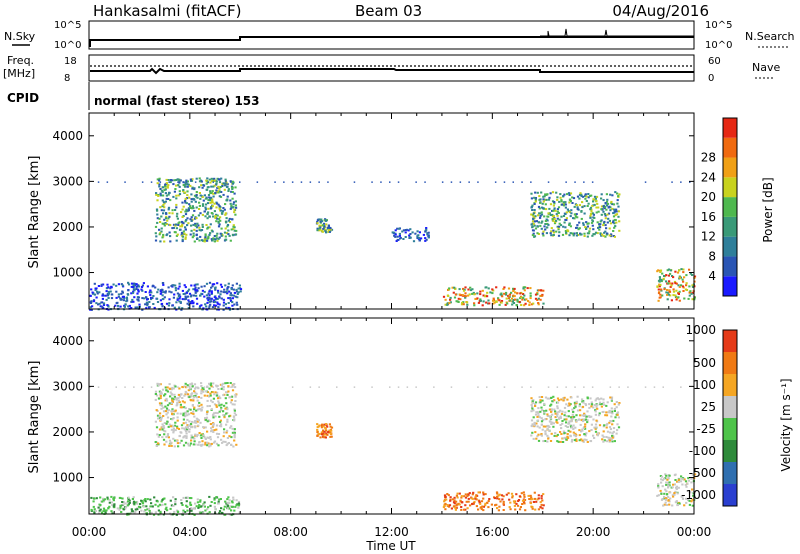 The width and height of the screenshot is (800, 554). Describe the element at coordinates (708, 217) in the screenshot. I see `power-colorbar-tick: 16` at that location.